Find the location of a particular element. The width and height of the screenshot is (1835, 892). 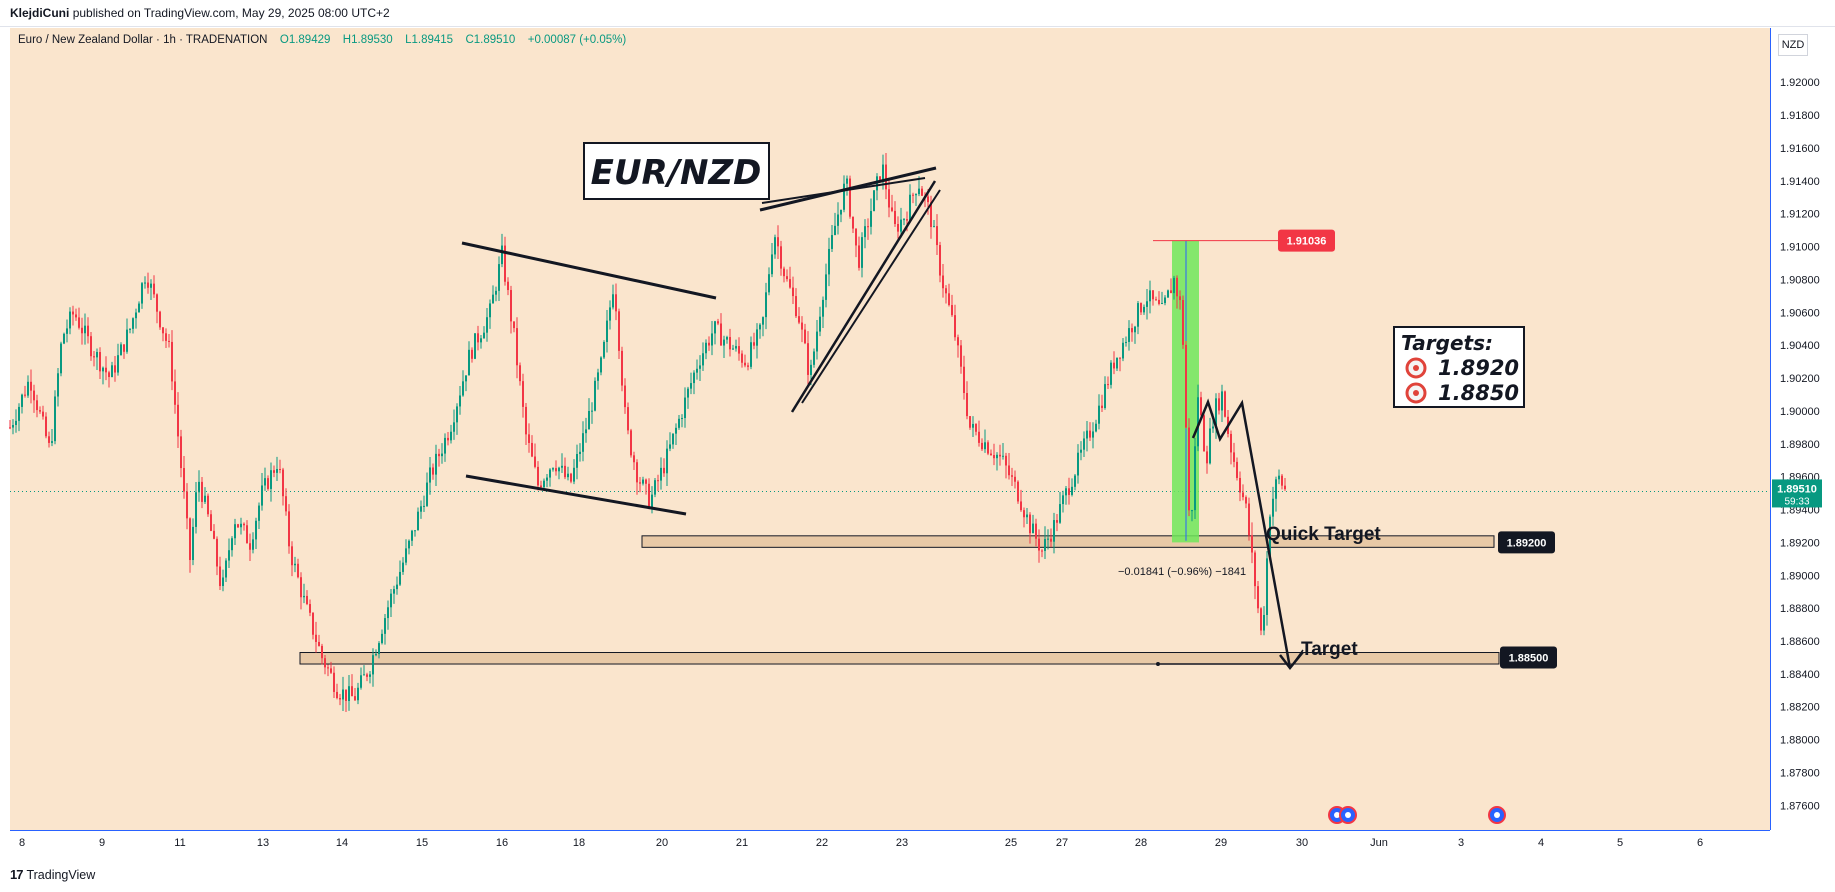

time-tick-label: 13 is located at coordinates (263, 843).